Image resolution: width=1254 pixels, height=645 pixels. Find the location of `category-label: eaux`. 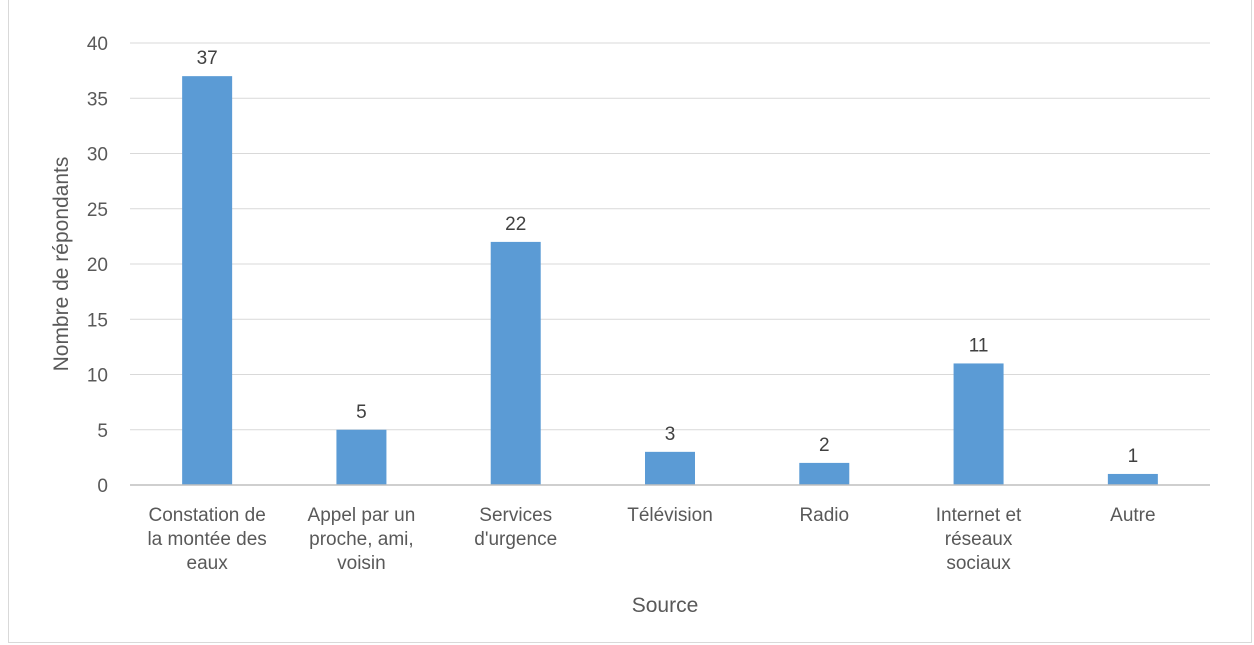

category-label: eaux is located at coordinates (208, 563).